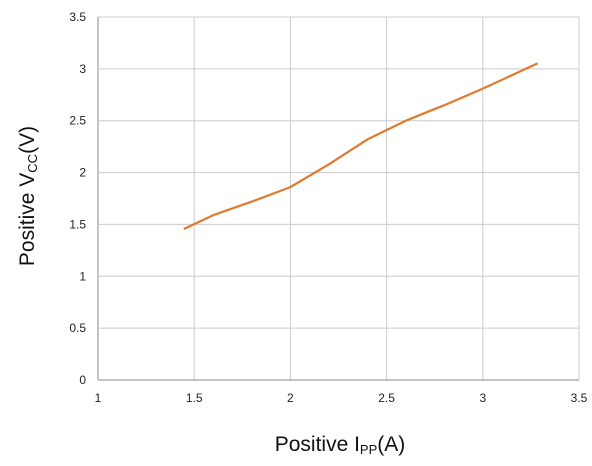 Image resolution: width=592 pixels, height=466 pixels. What do you see at coordinates (579, 398) in the screenshot?
I see `x-tick-label: 3.5` at bounding box center [579, 398].